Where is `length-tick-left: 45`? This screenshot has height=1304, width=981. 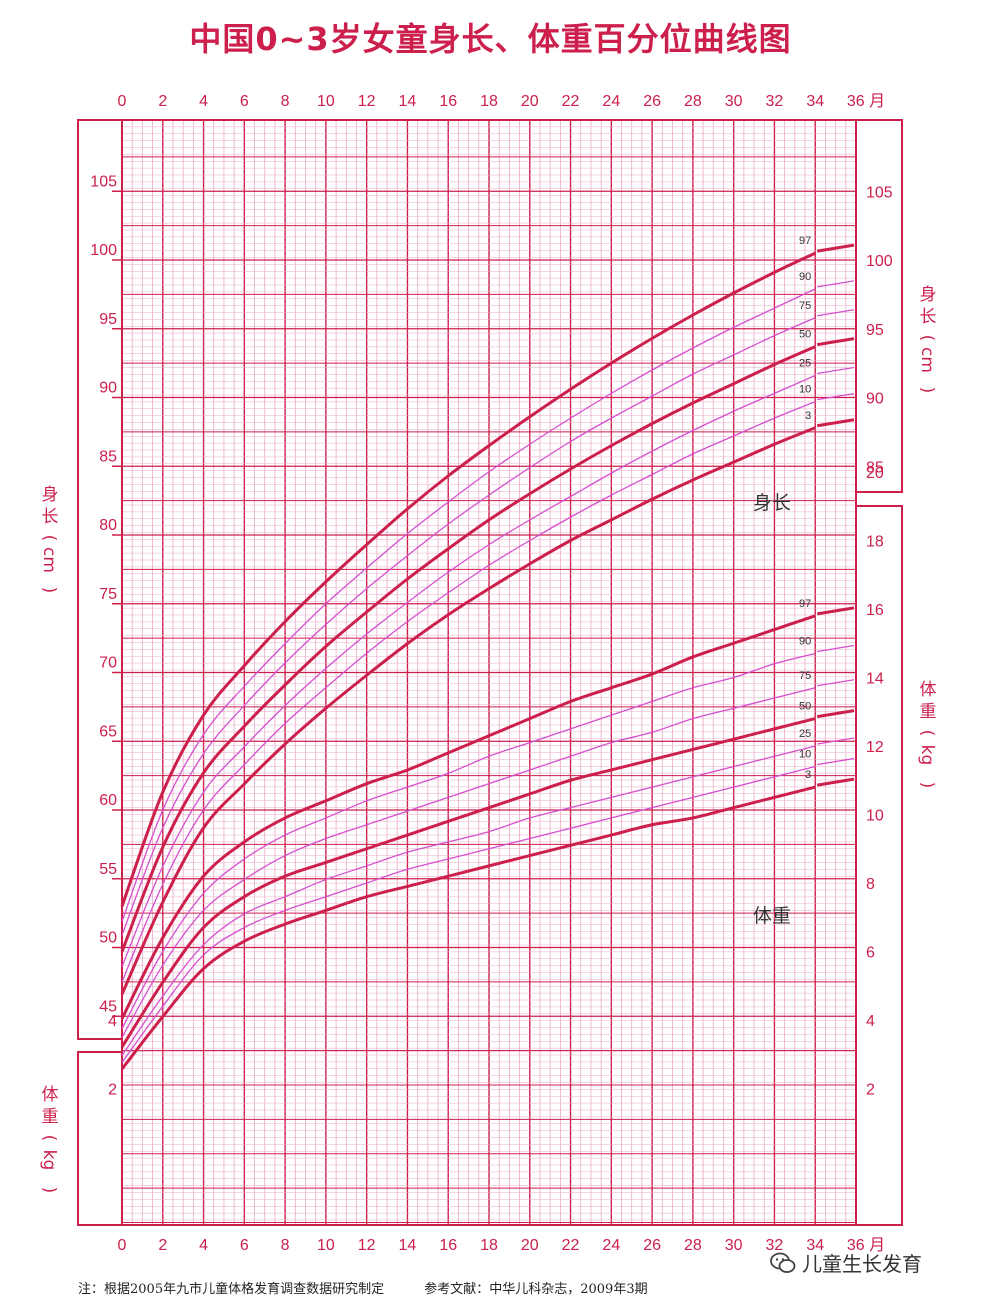
length-tick-left: 45 is located at coordinates (108, 1006).